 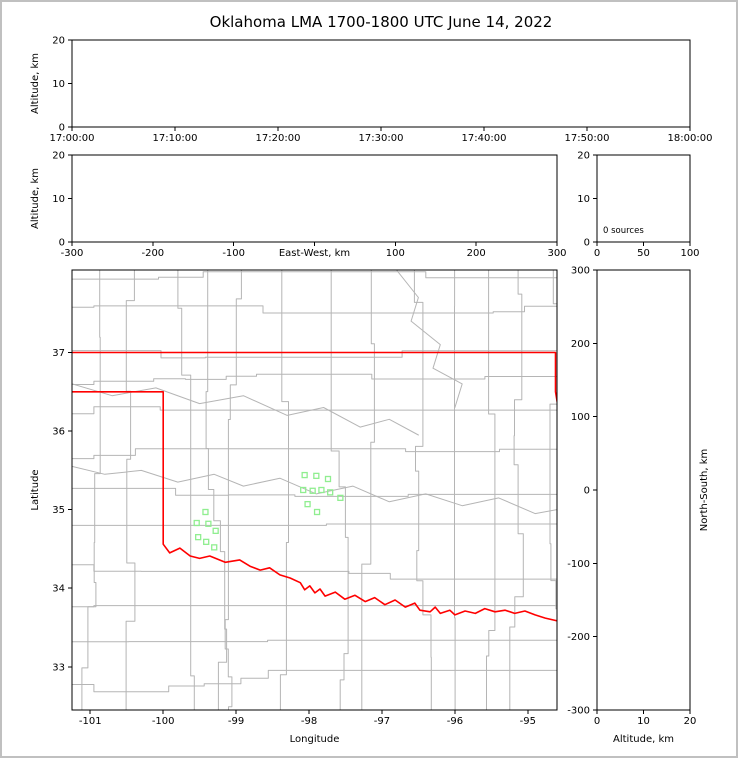 What do you see at coordinates (315, 739) in the screenshot?
I see `map-xlabel: Longitude` at bounding box center [315, 739].